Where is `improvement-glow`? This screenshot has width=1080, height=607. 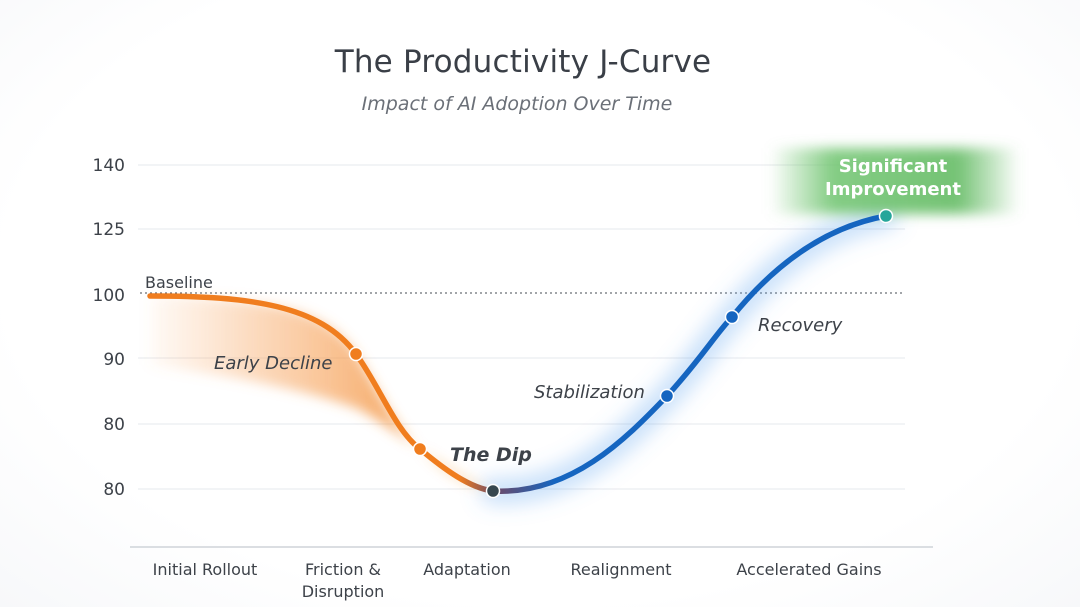
improvement-glow is located at coordinates (895, 181).